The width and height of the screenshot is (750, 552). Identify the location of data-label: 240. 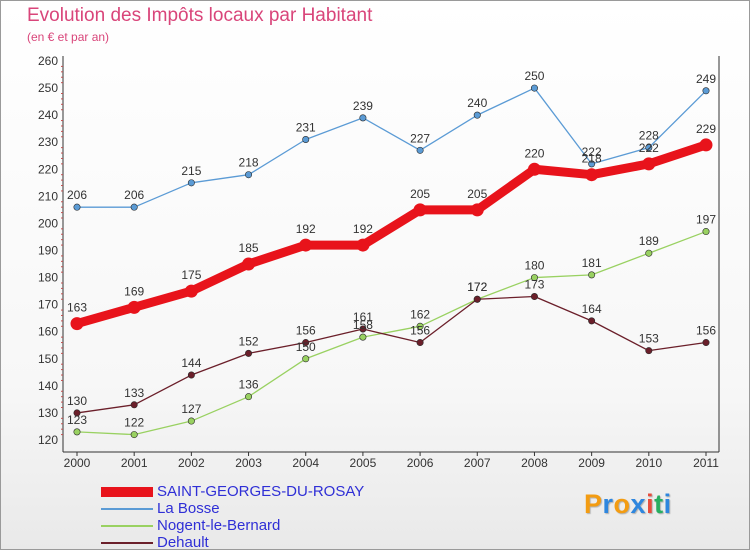
(477, 103).